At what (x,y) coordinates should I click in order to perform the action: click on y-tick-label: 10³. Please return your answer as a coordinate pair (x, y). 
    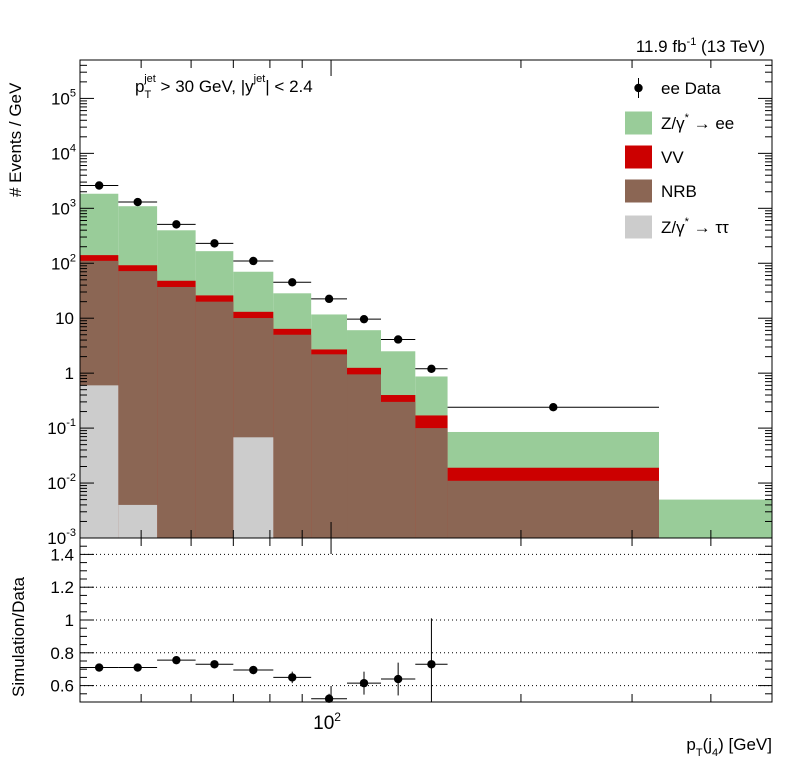
    Looking at the image, I should click on (63, 207).